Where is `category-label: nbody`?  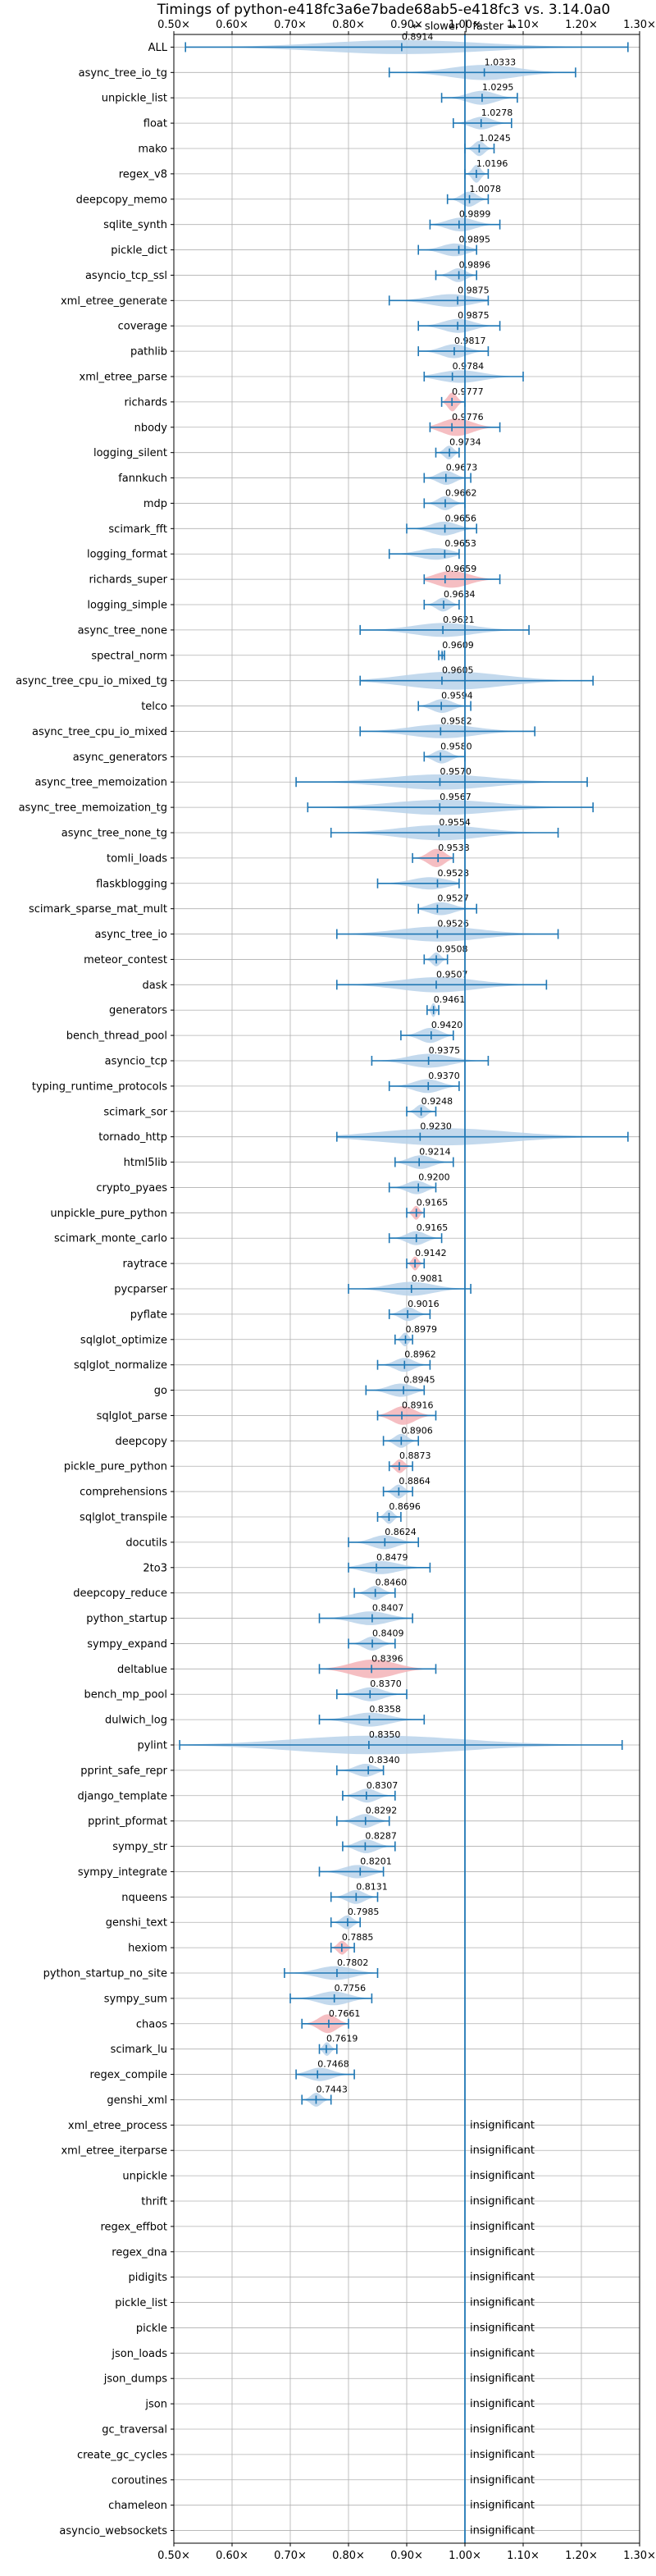 category-label: nbody is located at coordinates (151, 428).